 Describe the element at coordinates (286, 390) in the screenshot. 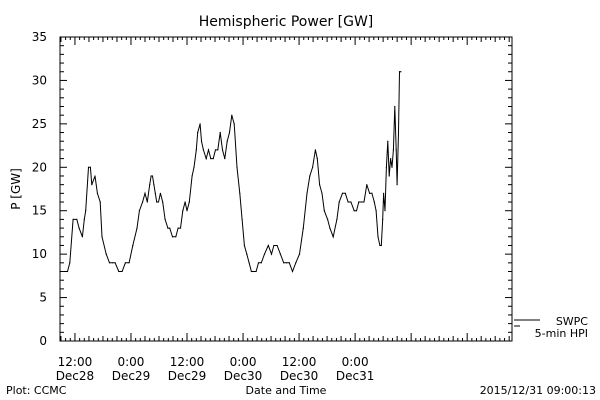

I see `x-axis-label: Date and Time` at that location.